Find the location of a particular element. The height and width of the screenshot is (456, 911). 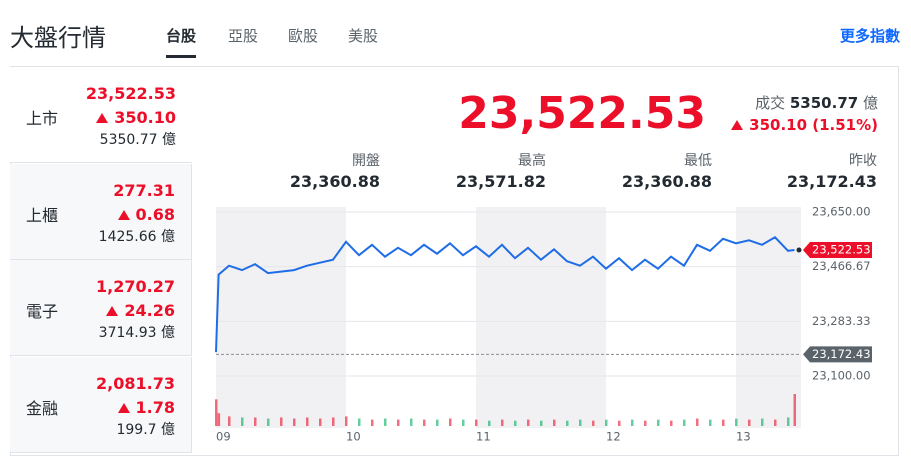

sidebar-item: 金融 2,081.73 1.78 199.7 億 is located at coordinates (101, 404).